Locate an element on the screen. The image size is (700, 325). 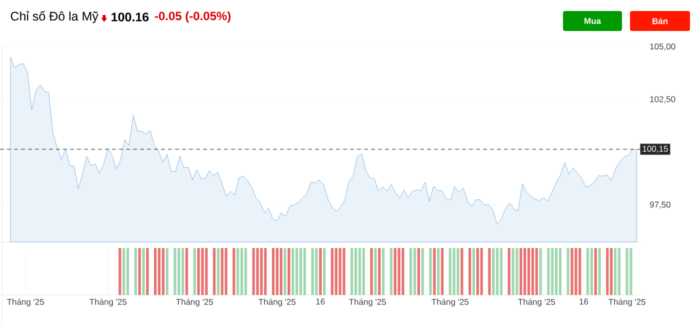
text: 100.16 is located at coordinates (130, 17).